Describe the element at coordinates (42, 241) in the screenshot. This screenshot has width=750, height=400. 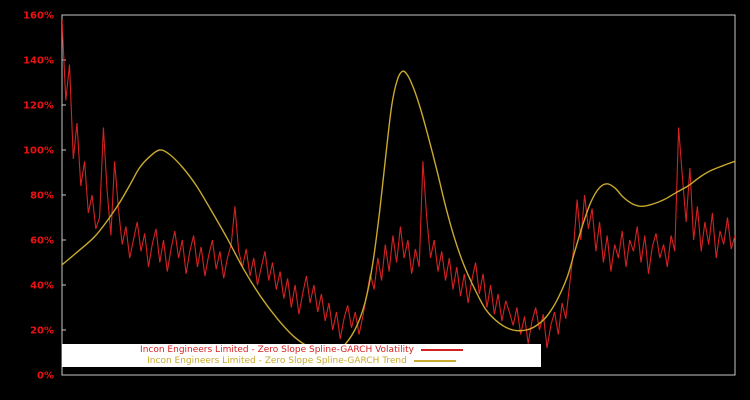
I see `y-tick-label: 60%` at that location.